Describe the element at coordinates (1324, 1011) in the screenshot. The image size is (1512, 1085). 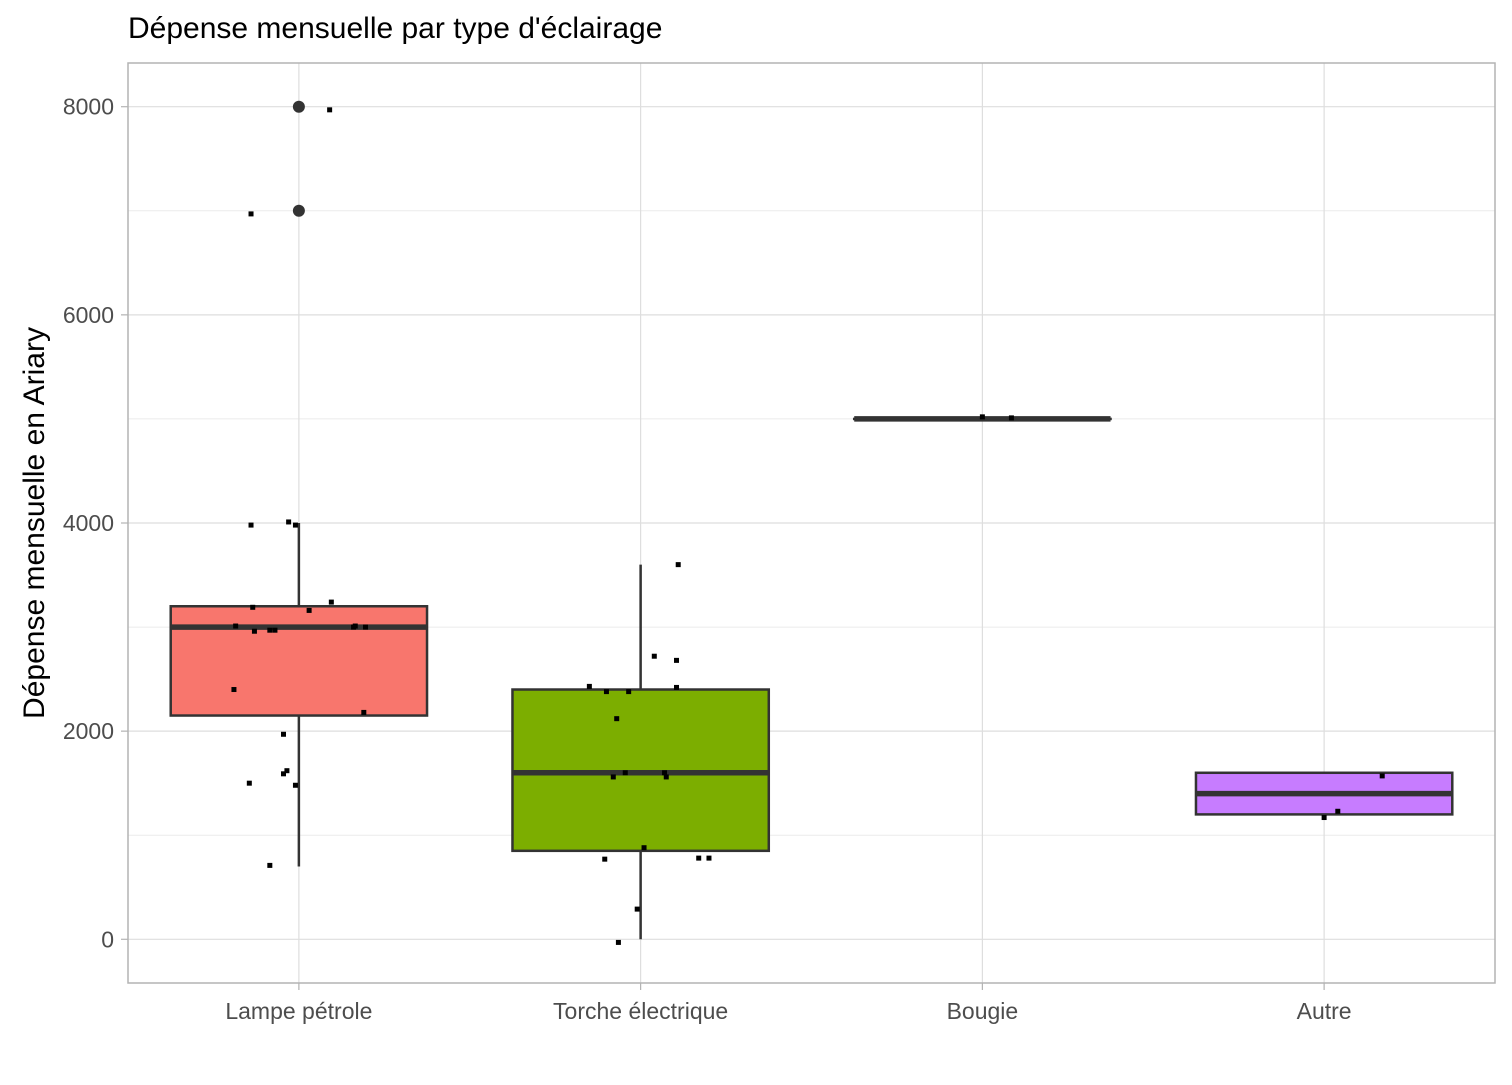
I see `x-tick-label: Autre` at that location.